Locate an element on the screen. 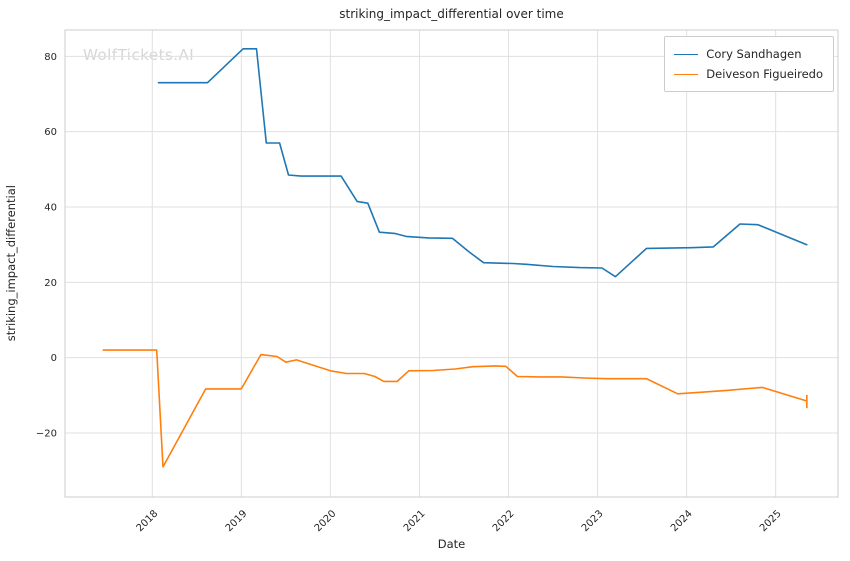 This screenshot has width=850, height=561. legend-line-swatch-blue is located at coordinates (686, 54).